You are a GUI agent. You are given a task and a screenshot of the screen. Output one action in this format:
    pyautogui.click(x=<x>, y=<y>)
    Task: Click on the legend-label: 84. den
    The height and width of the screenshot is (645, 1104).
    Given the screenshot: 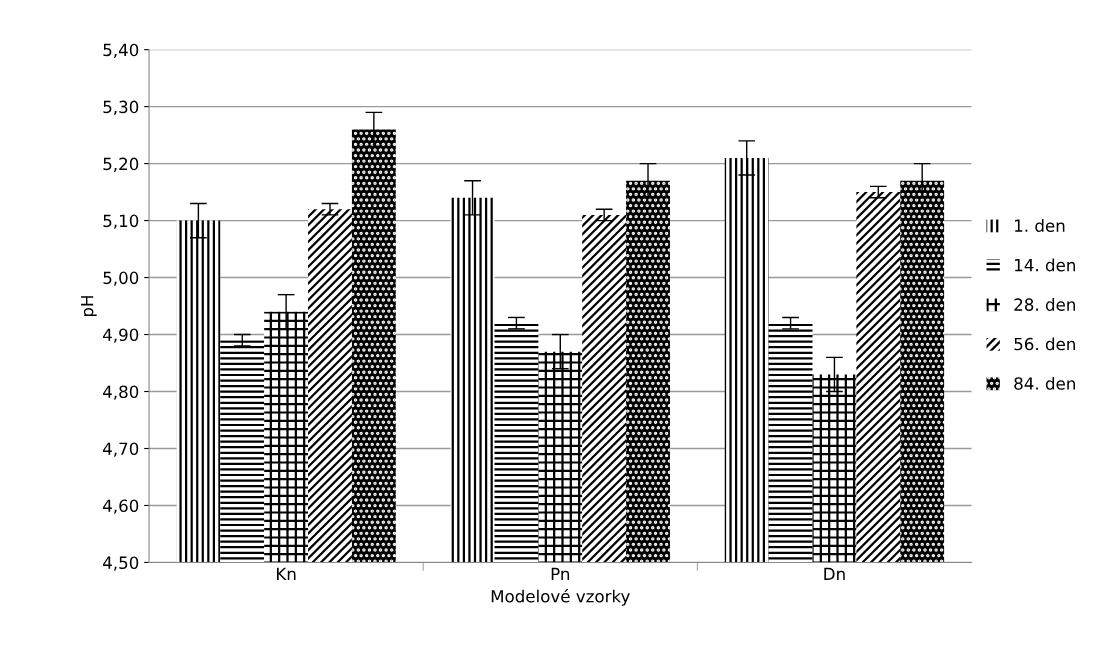 What is the action you would take?
    pyautogui.click(x=1044, y=383)
    